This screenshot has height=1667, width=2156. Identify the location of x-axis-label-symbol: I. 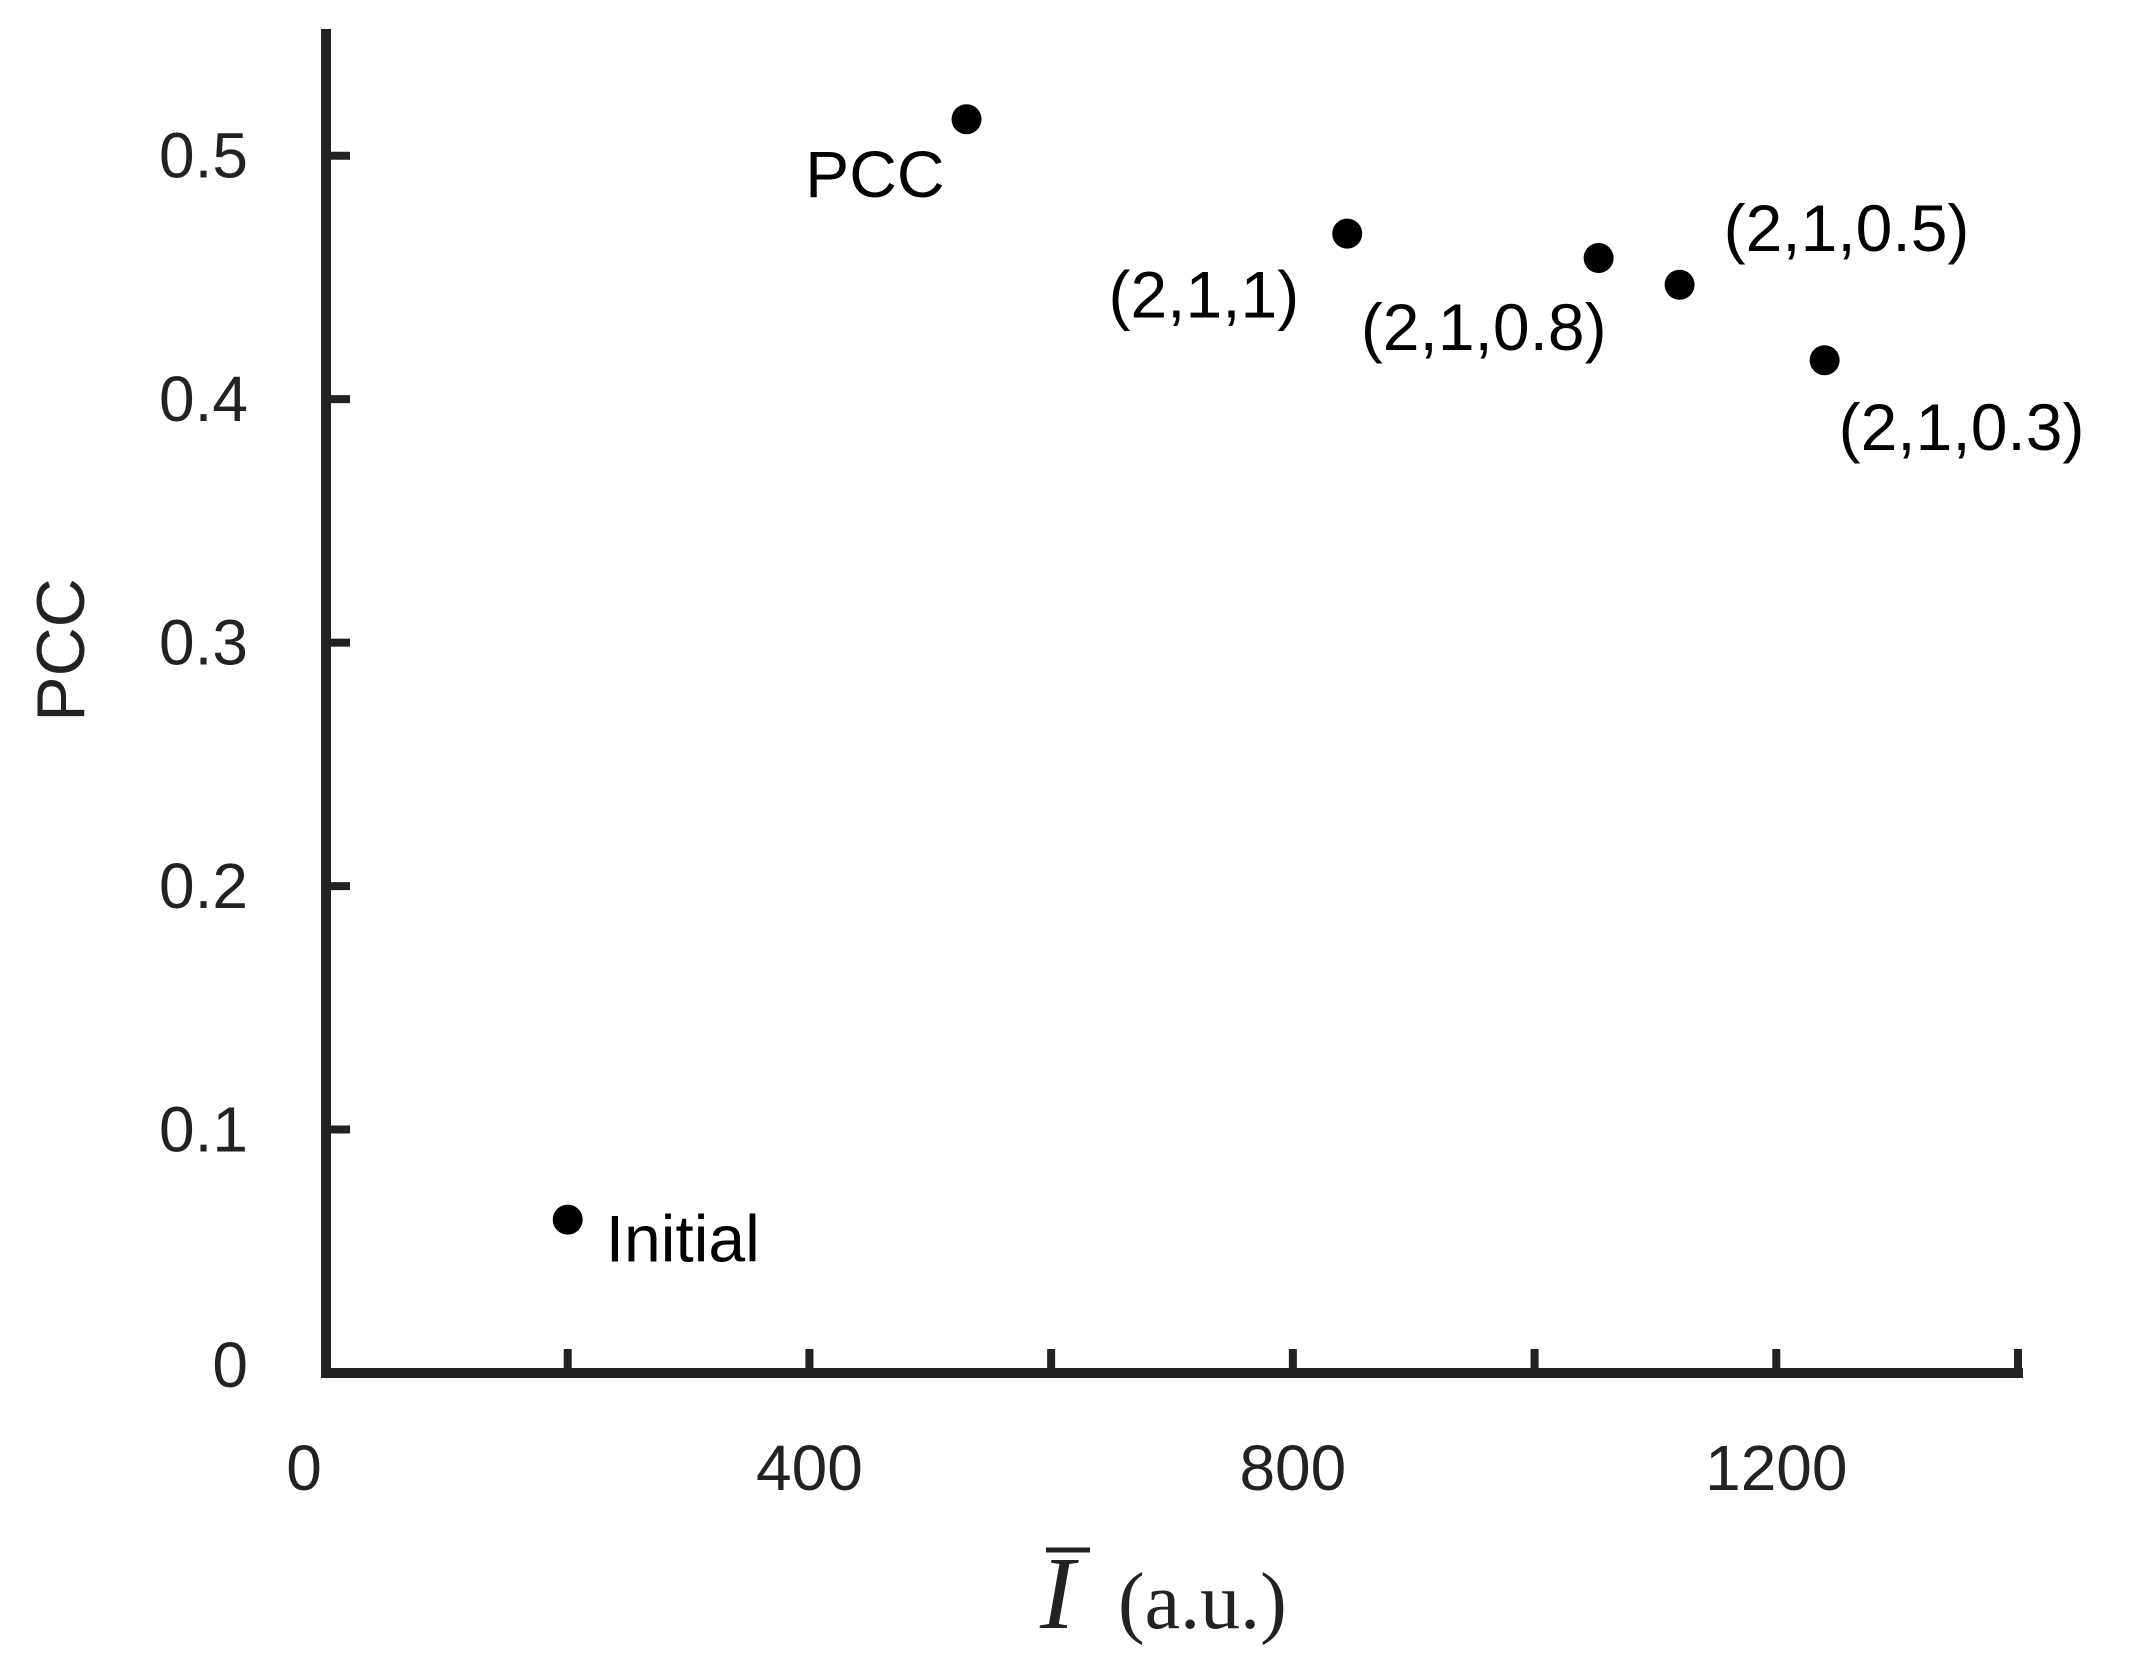
(1059, 1593).